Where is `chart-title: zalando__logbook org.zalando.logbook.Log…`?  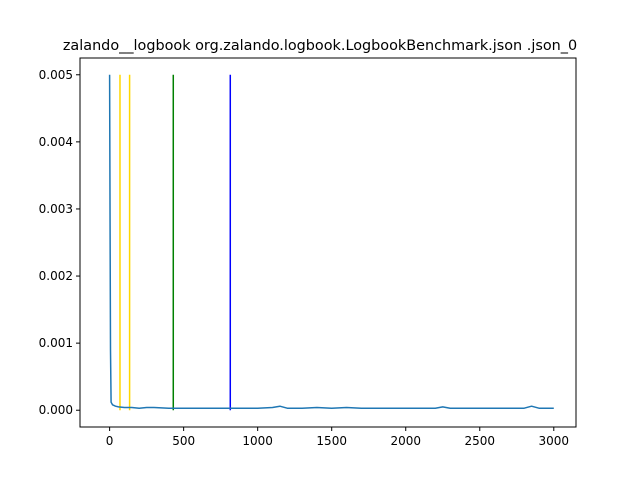 chart-title: zalando__logbook org.zalando.logbook.Log… is located at coordinates (320, 46).